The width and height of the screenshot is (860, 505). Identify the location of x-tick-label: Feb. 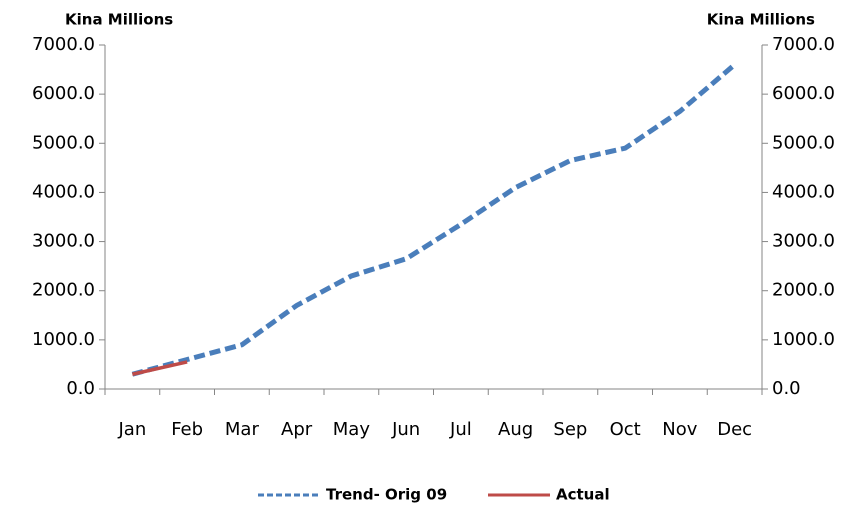
(187, 429).